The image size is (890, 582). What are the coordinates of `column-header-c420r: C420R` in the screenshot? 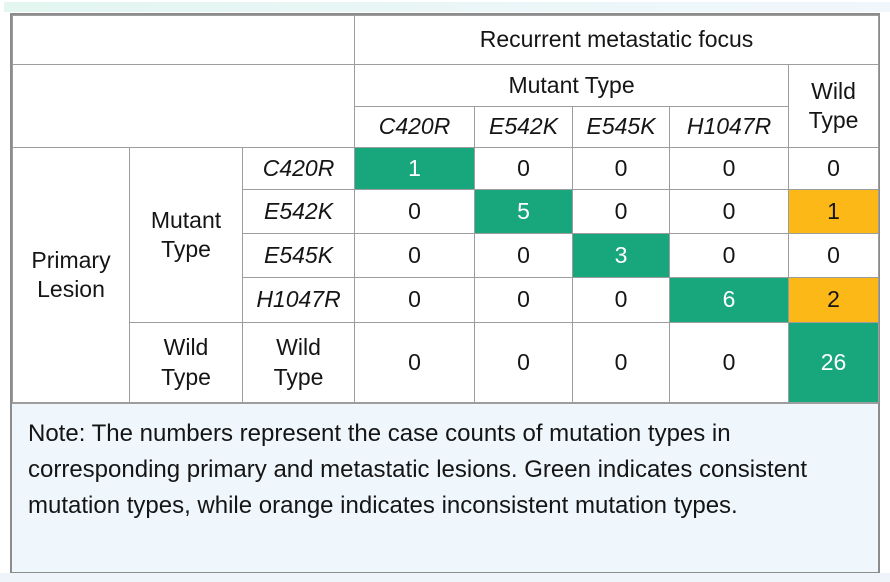 It's located at (415, 127).